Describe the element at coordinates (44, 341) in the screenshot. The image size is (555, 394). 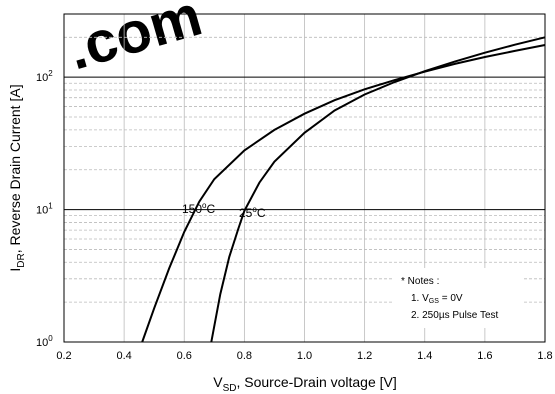
I see `y-tick-label: 10⁰` at that location.